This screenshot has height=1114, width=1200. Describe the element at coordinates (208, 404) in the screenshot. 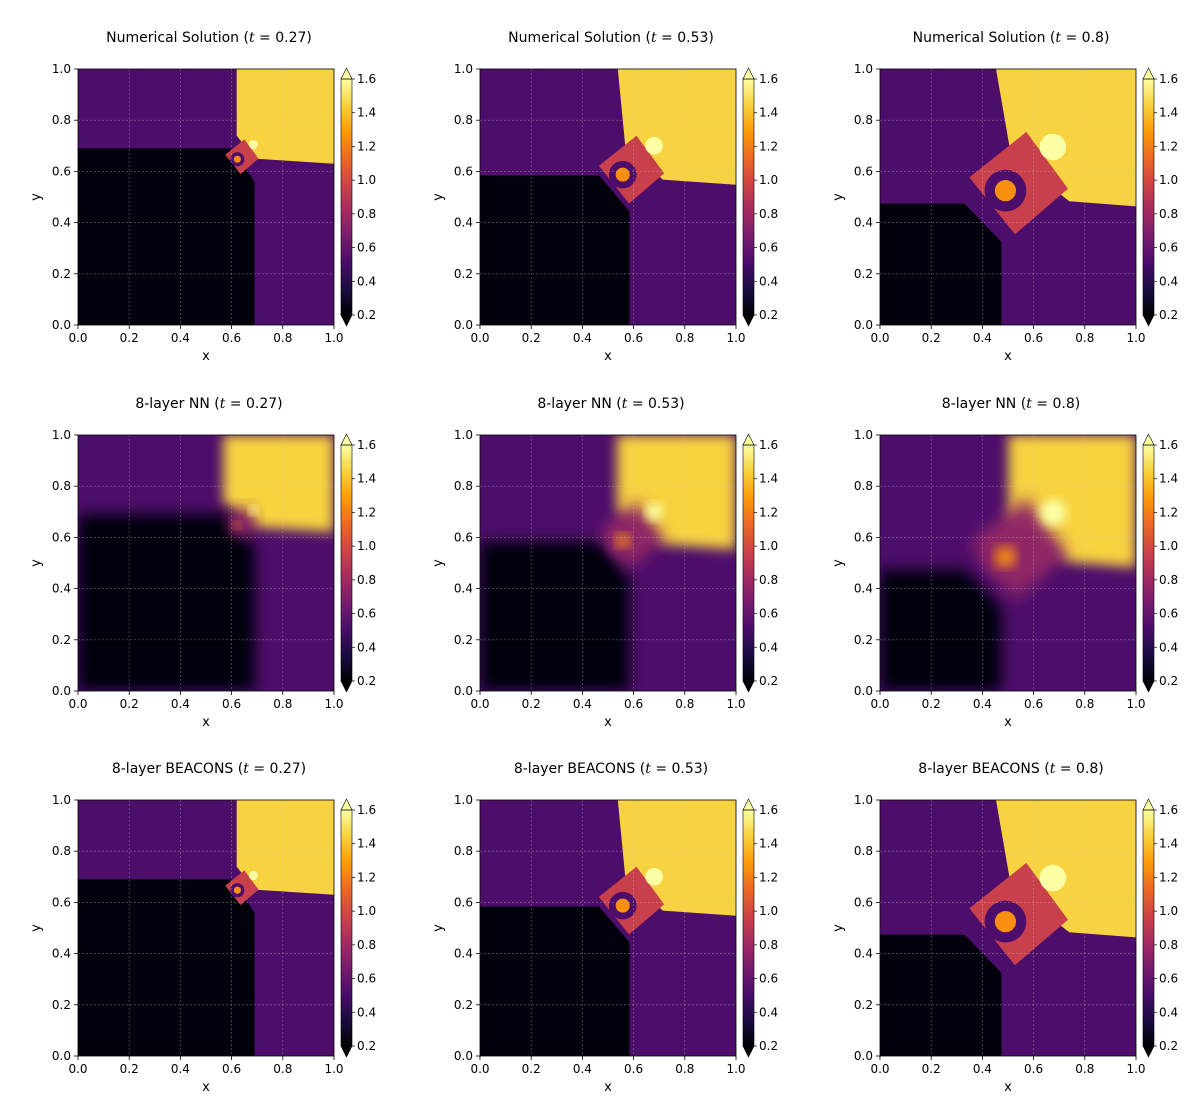

I see `subplot-title: 8-layer NN (t = 0.27)` at that location.